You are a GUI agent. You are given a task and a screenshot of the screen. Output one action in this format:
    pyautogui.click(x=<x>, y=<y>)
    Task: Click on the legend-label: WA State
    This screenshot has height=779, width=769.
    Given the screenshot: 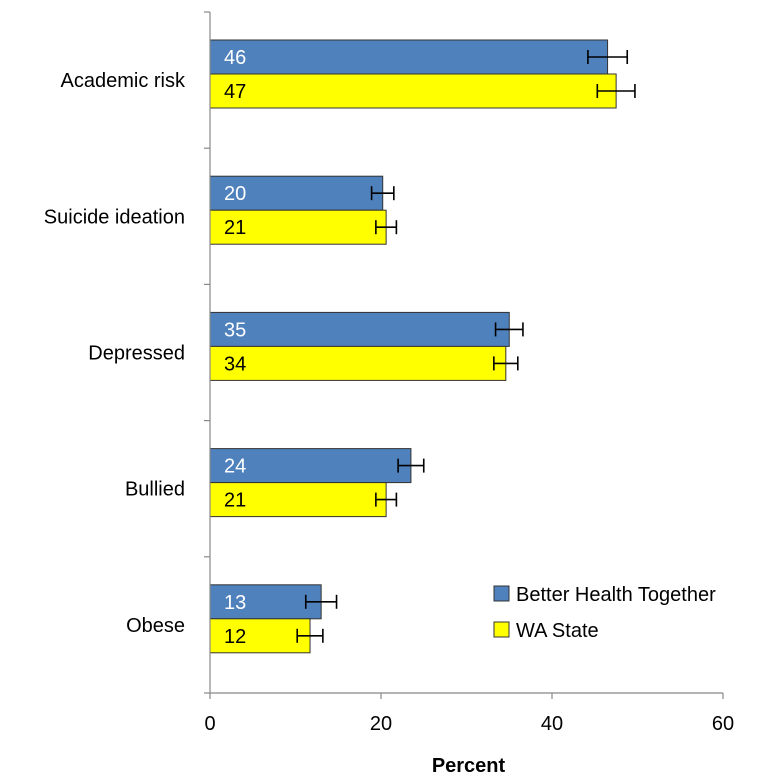 What is the action you would take?
    pyautogui.click(x=557, y=631)
    